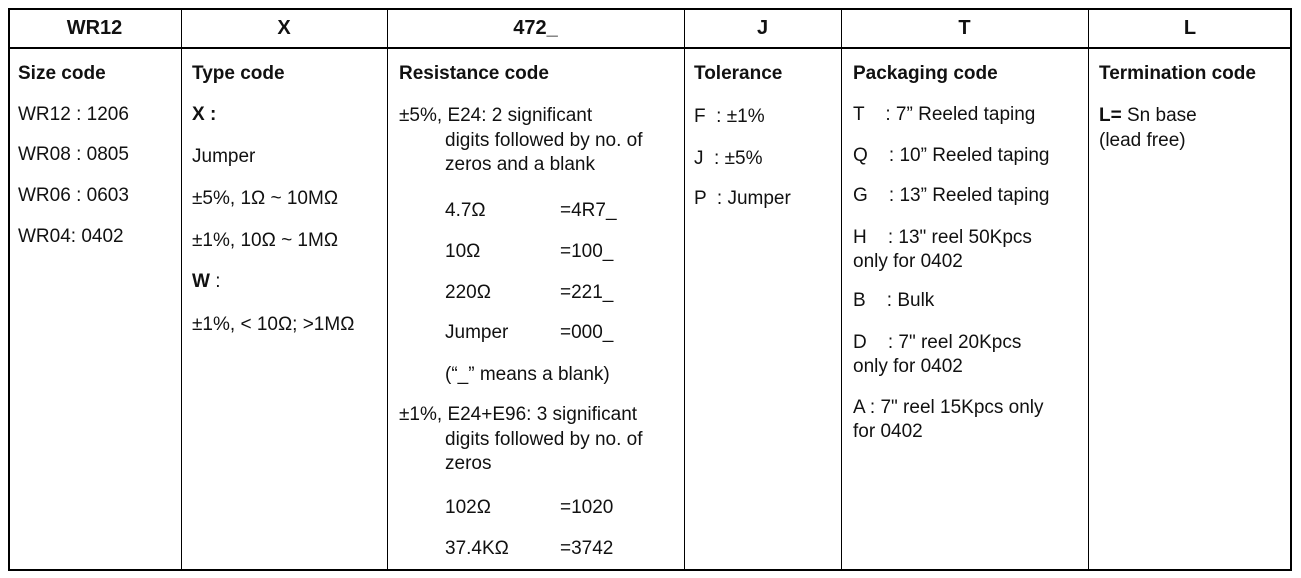 The height and width of the screenshot is (578, 1301). What do you see at coordinates (238, 73) in the screenshot?
I see `type-title: Type code` at bounding box center [238, 73].